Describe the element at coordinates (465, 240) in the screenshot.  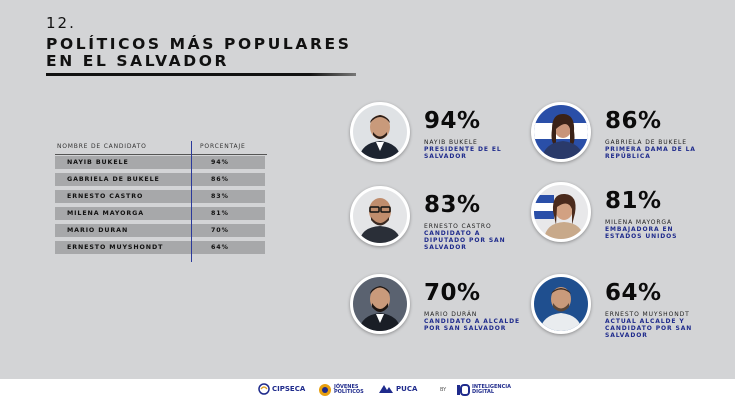
I see `card-role: CANDIDATO A DIPUTADO POR SAN SALVADOR` at that location.